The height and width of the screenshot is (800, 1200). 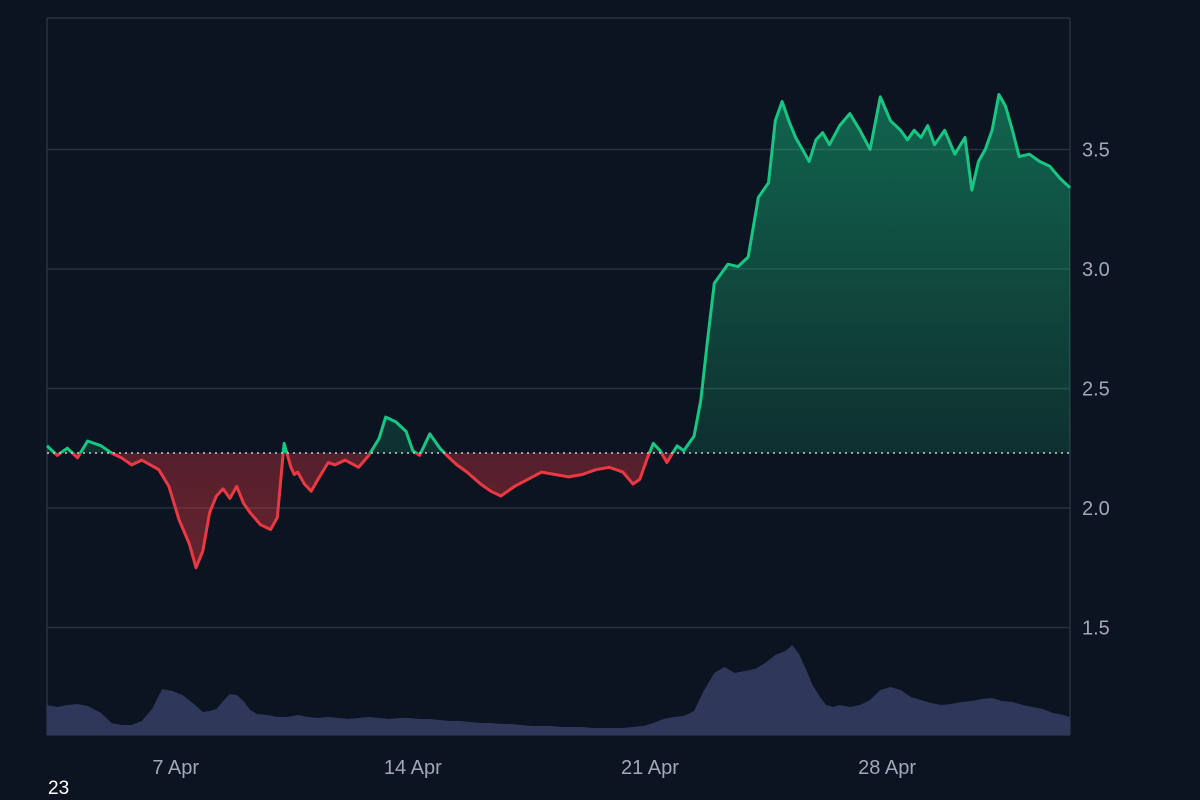 I want to click on x-tick-label: 7 Apr, so click(x=175, y=768).